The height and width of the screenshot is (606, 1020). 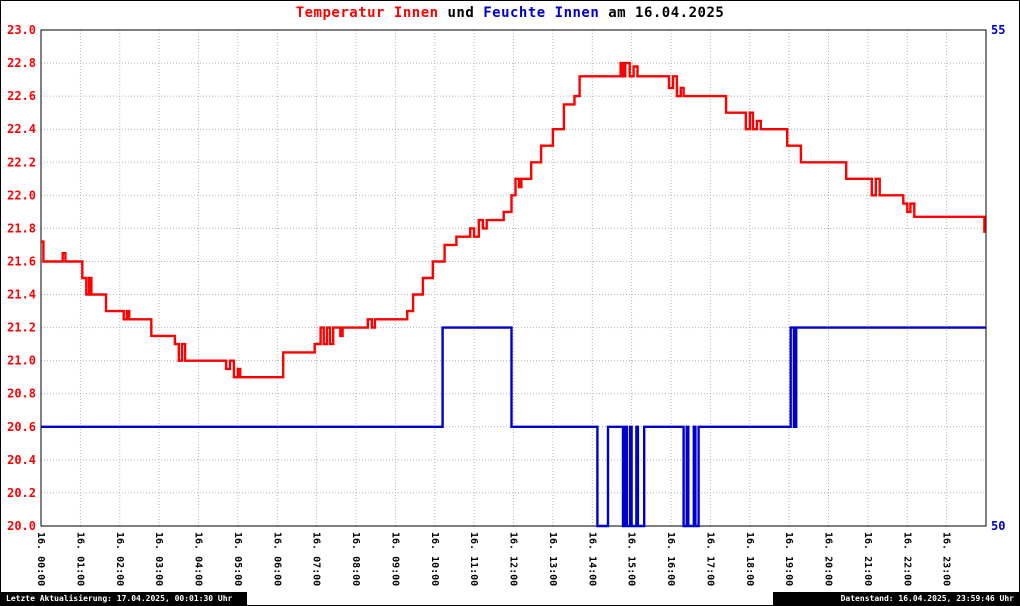 What do you see at coordinates (749, 559) in the screenshot?
I see `x-axis-tick-label: 16. 18:00` at bounding box center [749, 559].